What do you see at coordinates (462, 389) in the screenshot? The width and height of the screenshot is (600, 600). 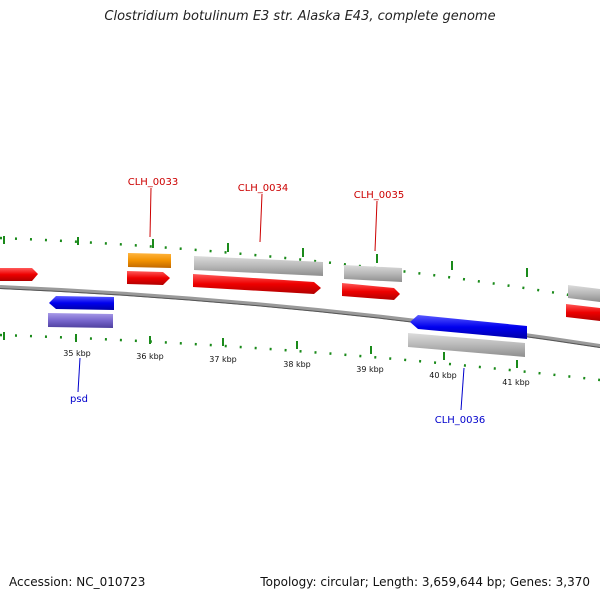 I see `leader-line-clh0036` at bounding box center [462, 389].